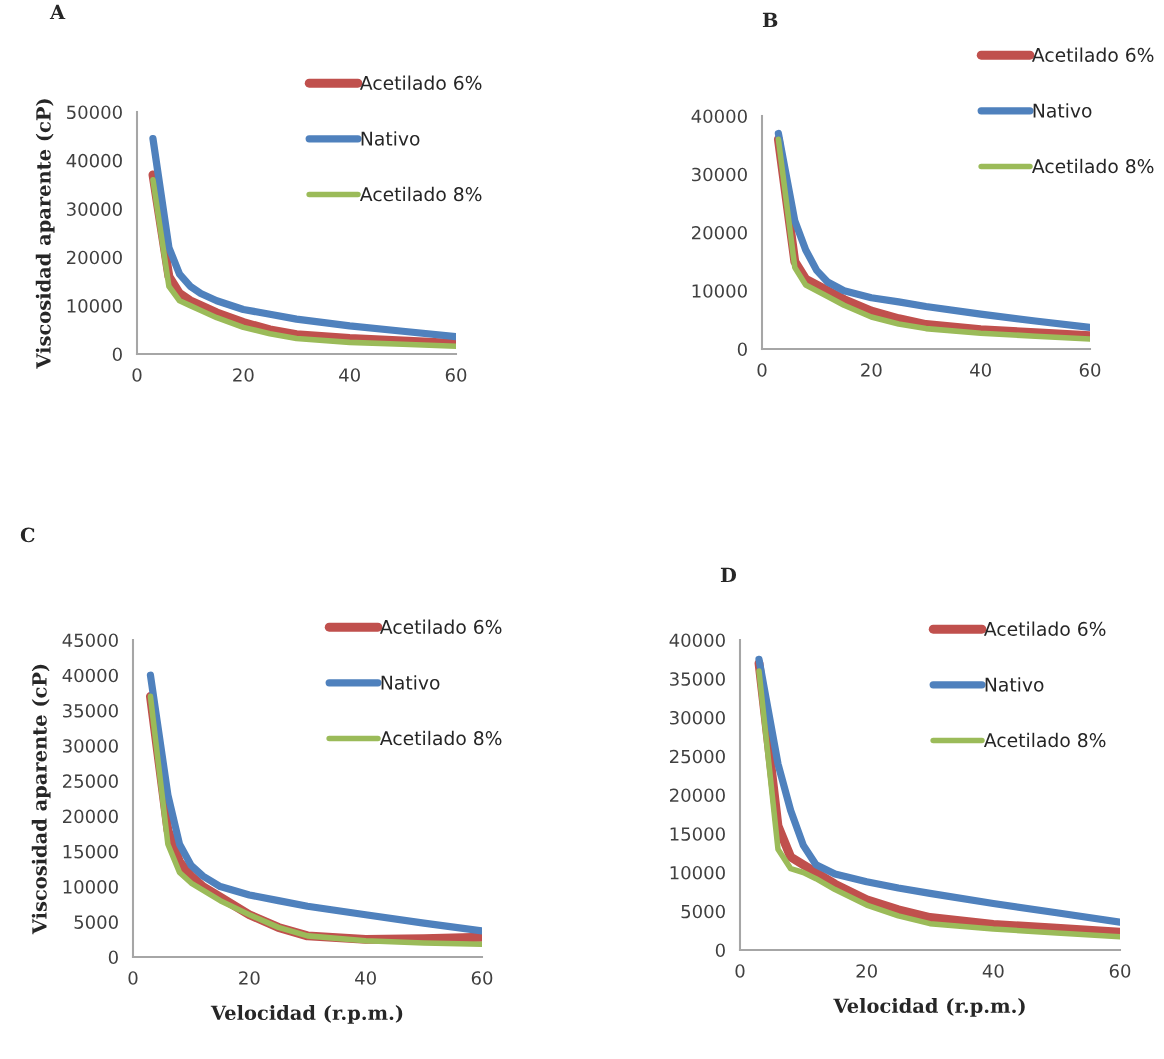  I want to click on chart-title: C, so click(27, 535).